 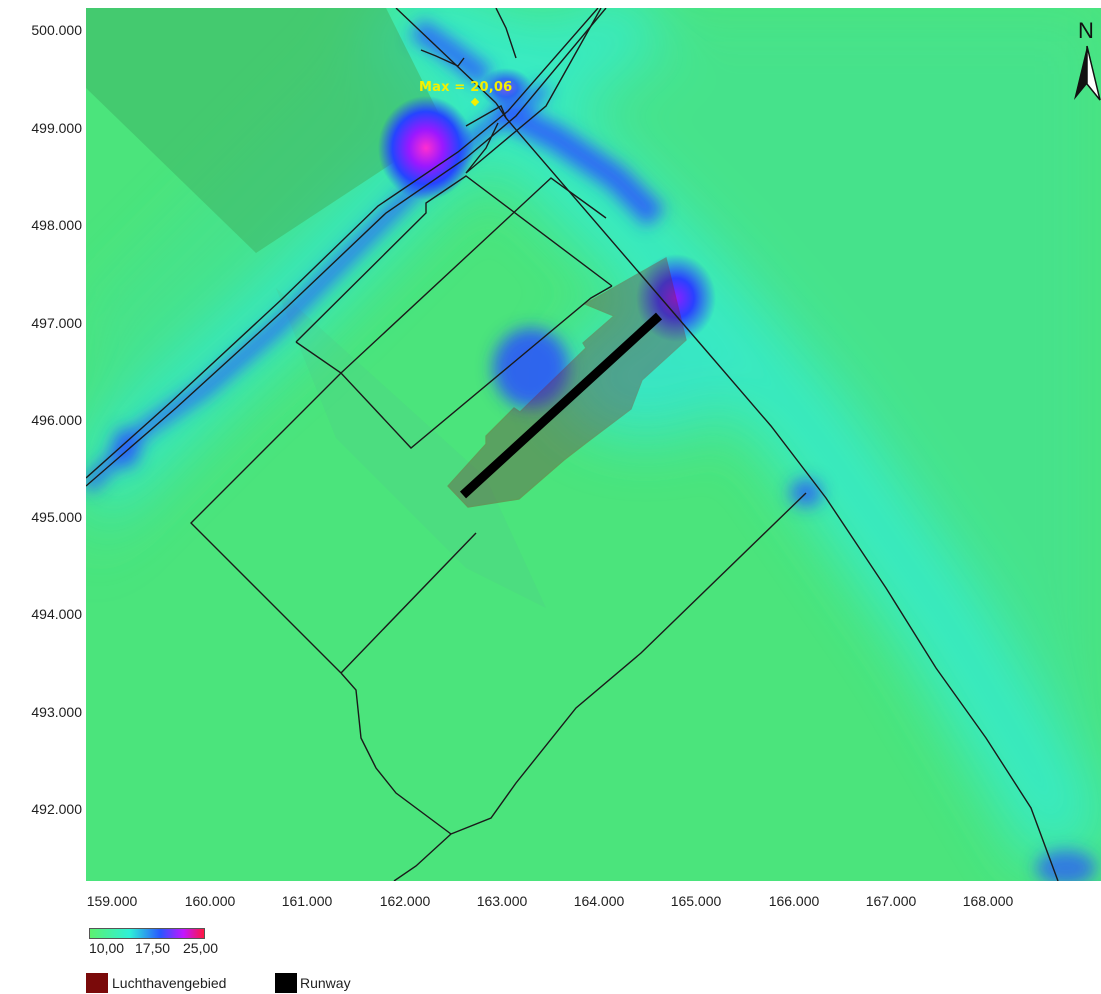 What do you see at coordinates (405, 901) in the screenshot?
I see `x-tick-label: 162.000` at bounding box center [405, 901].